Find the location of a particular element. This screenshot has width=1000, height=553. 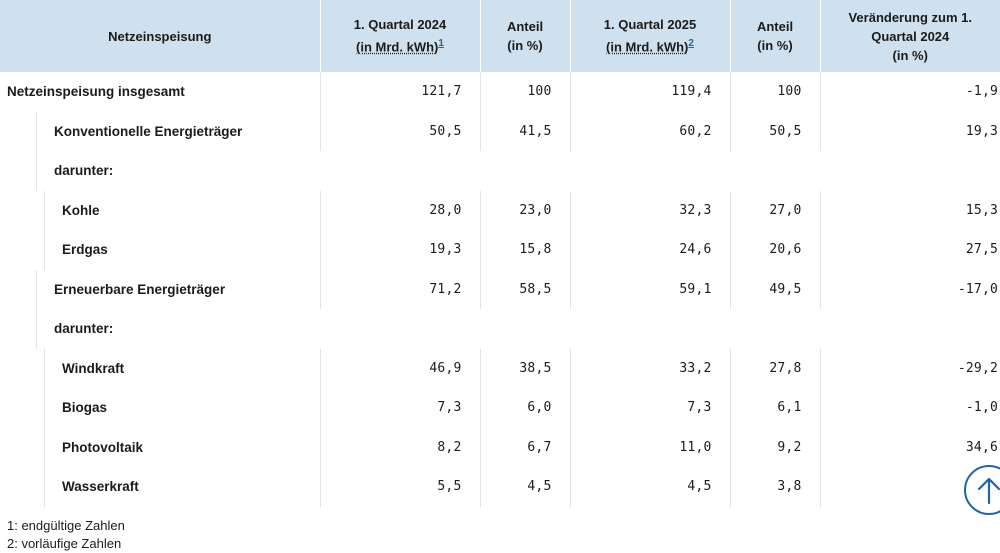

table-row: Photovoltaik 8,2 6,7 11,0 9,2 34,6 is located at coordinates (500, 447).